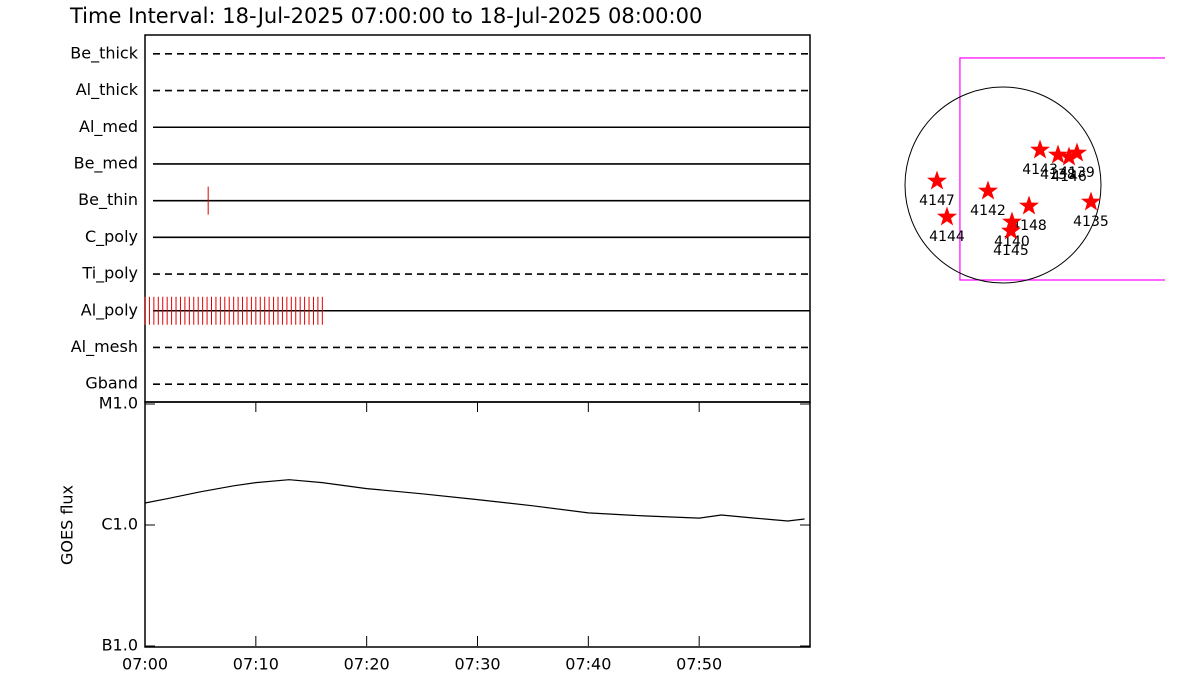 This screenshot has width=1200, height=700. What do you see at coordinates (109, 274) in the screenshot?
I see `filter-label: Ti_poly` at bounding box center [109, 274].